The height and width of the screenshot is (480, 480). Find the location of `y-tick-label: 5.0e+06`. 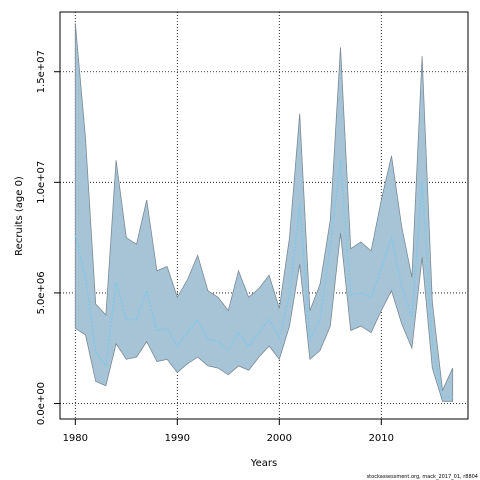

y-tick-label: 5.0e+06 is located at coordinates (41, 292).